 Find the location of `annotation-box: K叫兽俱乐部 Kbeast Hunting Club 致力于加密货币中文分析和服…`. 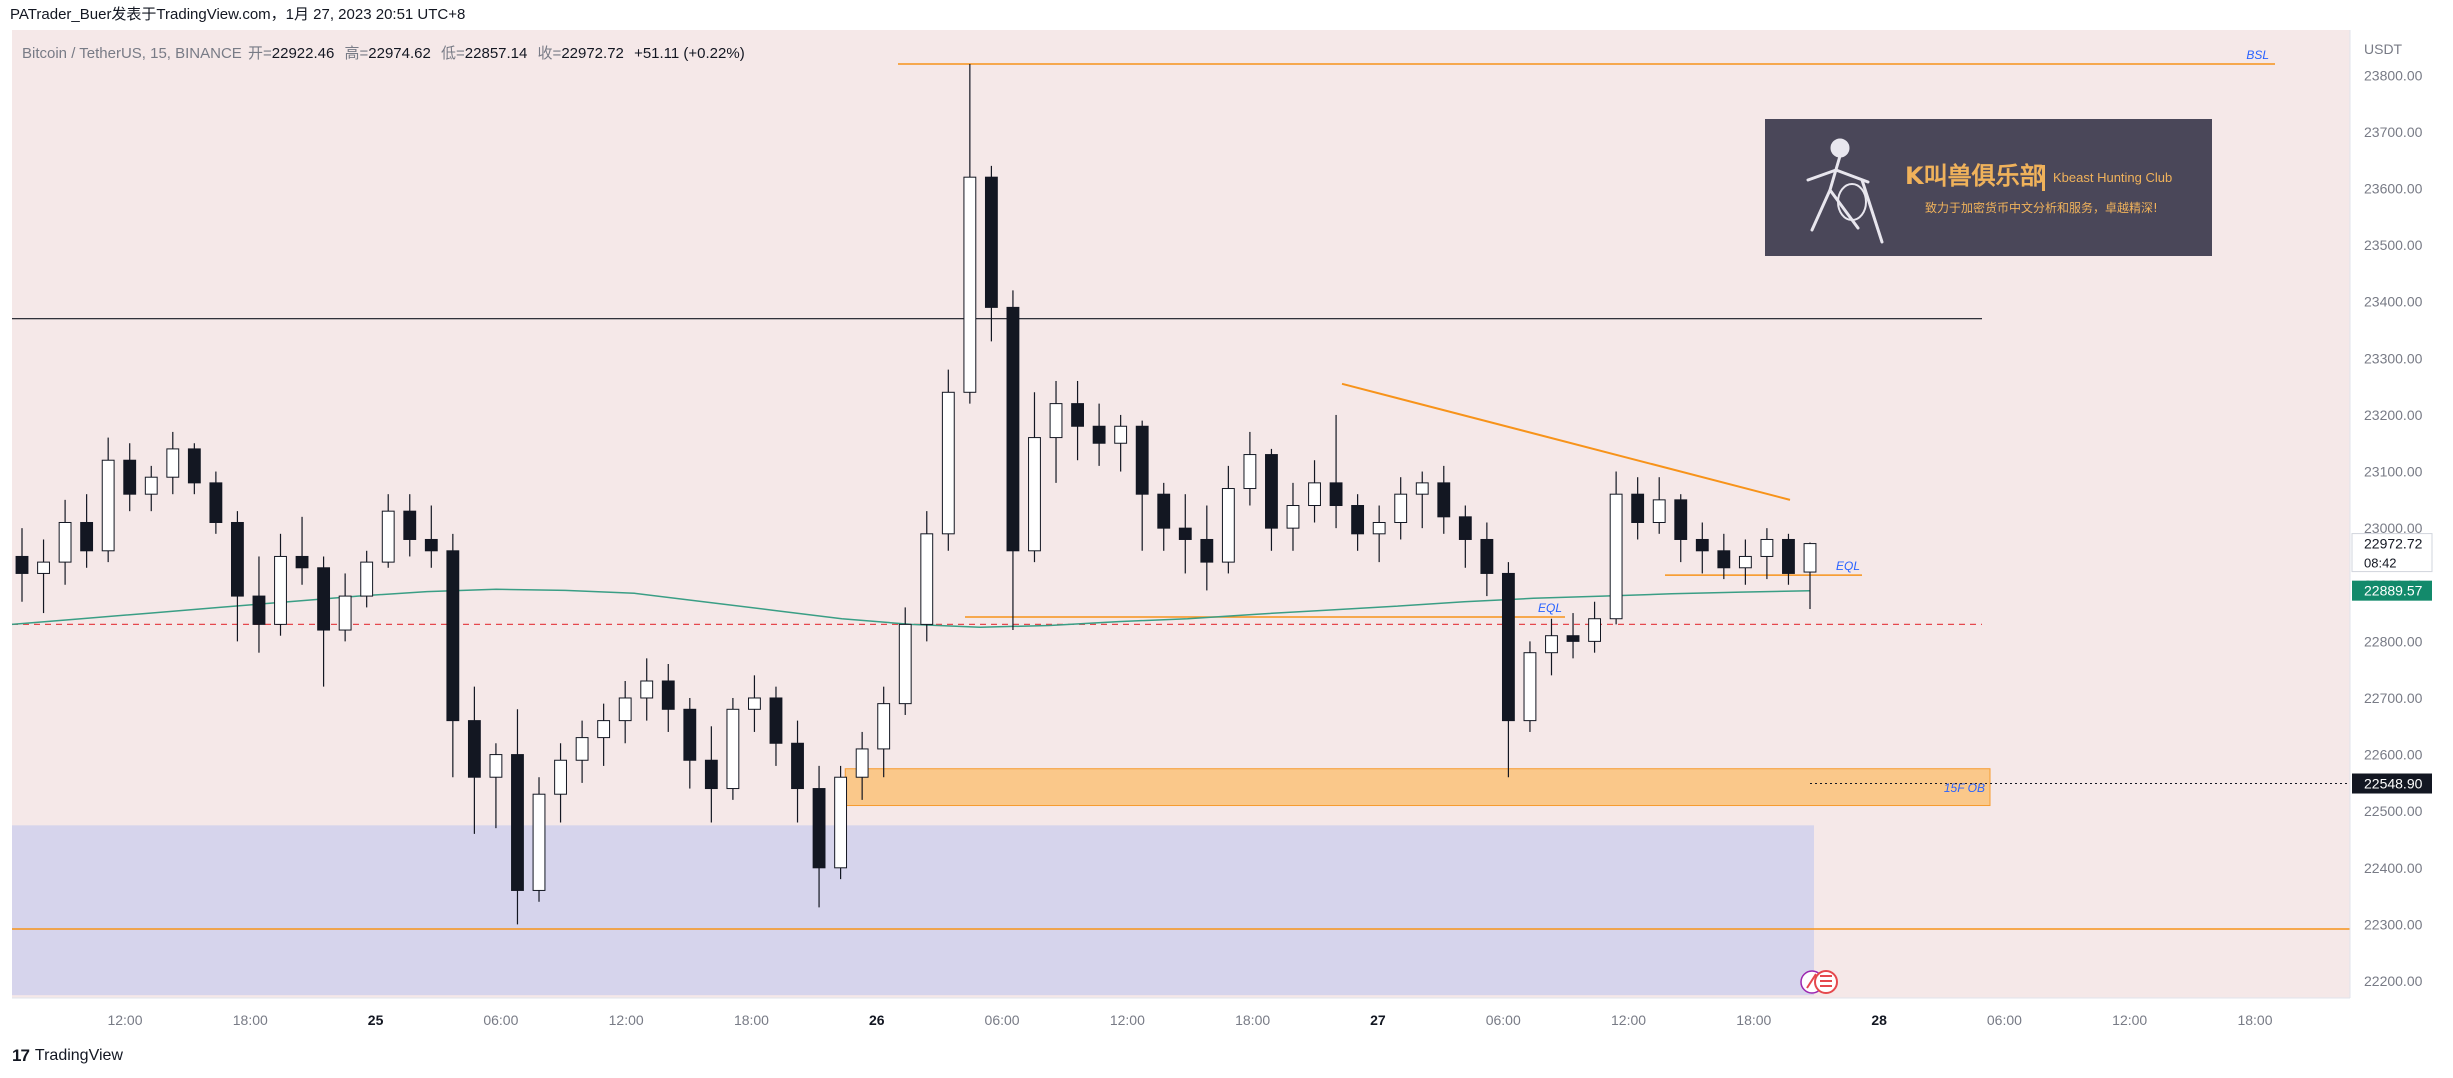

annotation-box: K叫兽俱乐部 Kbeast Hunting Club 致力于加密货币中文分析和服… is located at coordinates (1988, 187).